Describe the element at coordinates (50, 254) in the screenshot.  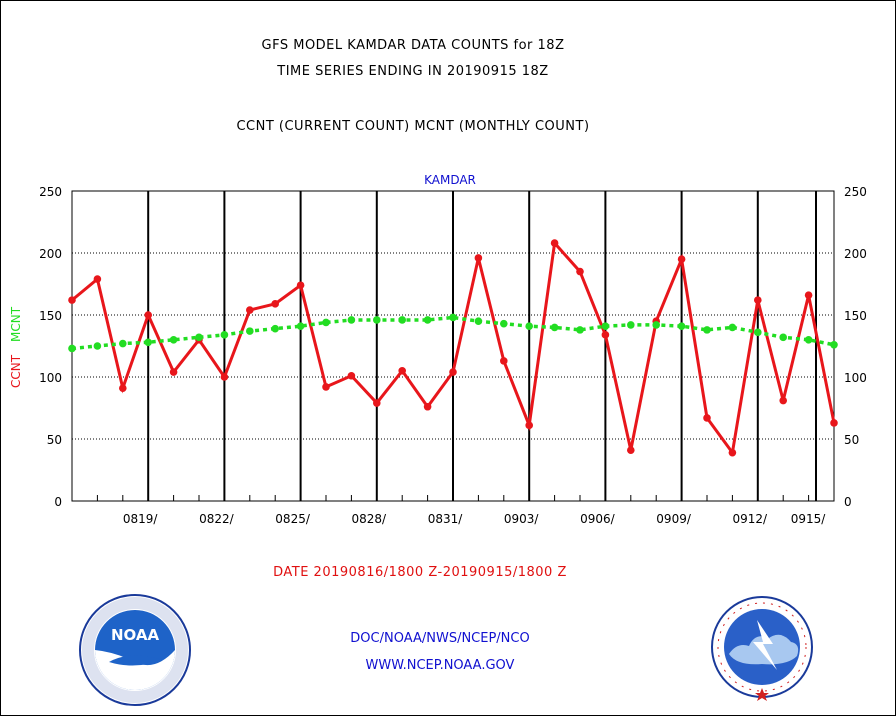
I see `y-tick-label-left: 200` at that location.